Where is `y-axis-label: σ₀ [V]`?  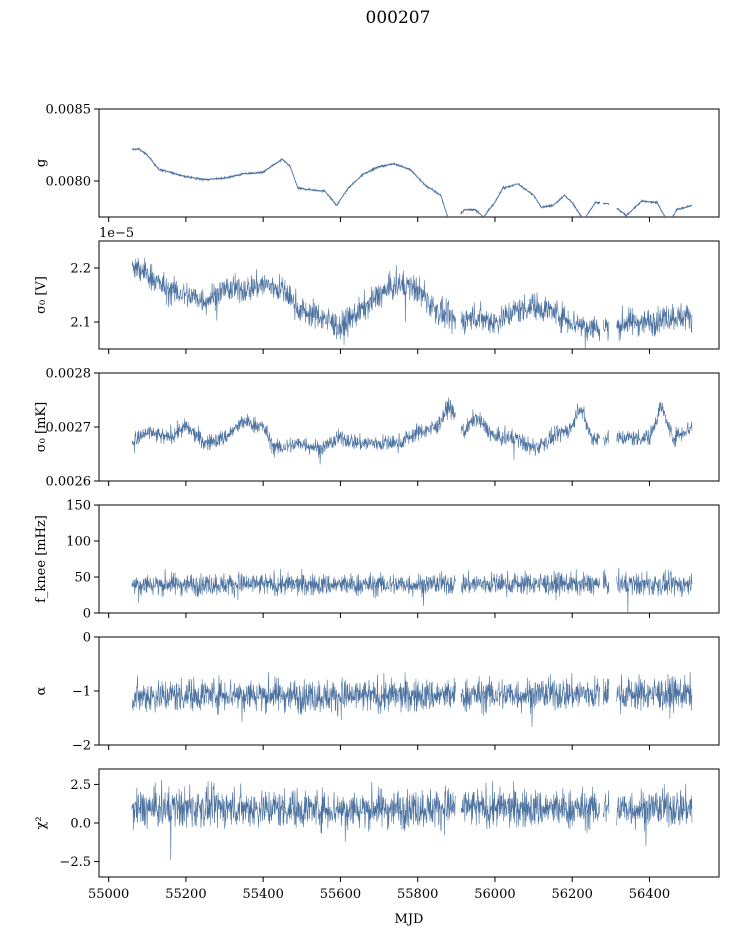 y-axis-label: σ₀ [V] is located at coordinates (41, 295).